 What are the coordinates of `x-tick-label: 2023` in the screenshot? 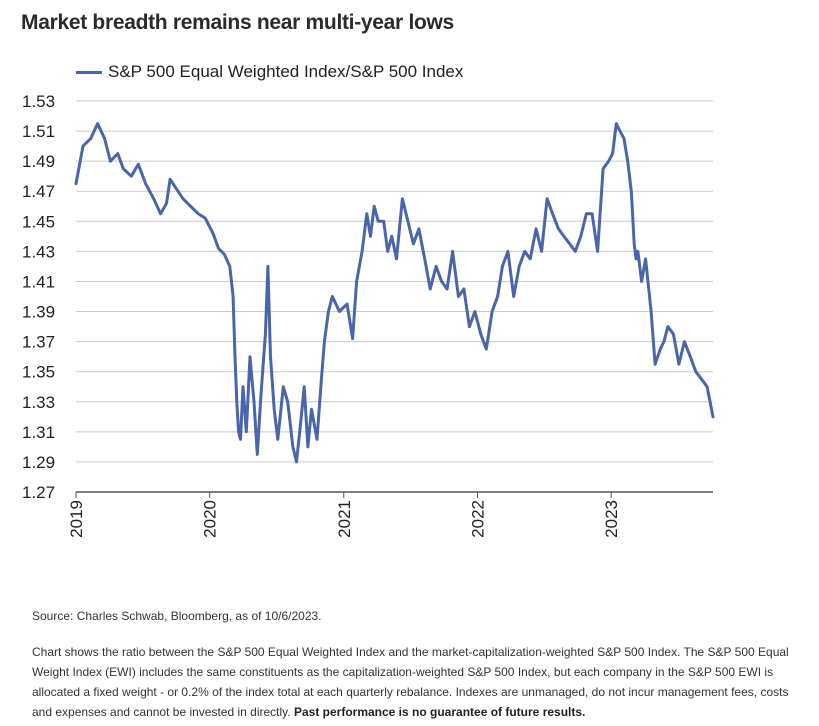 It's located at (611, 519).